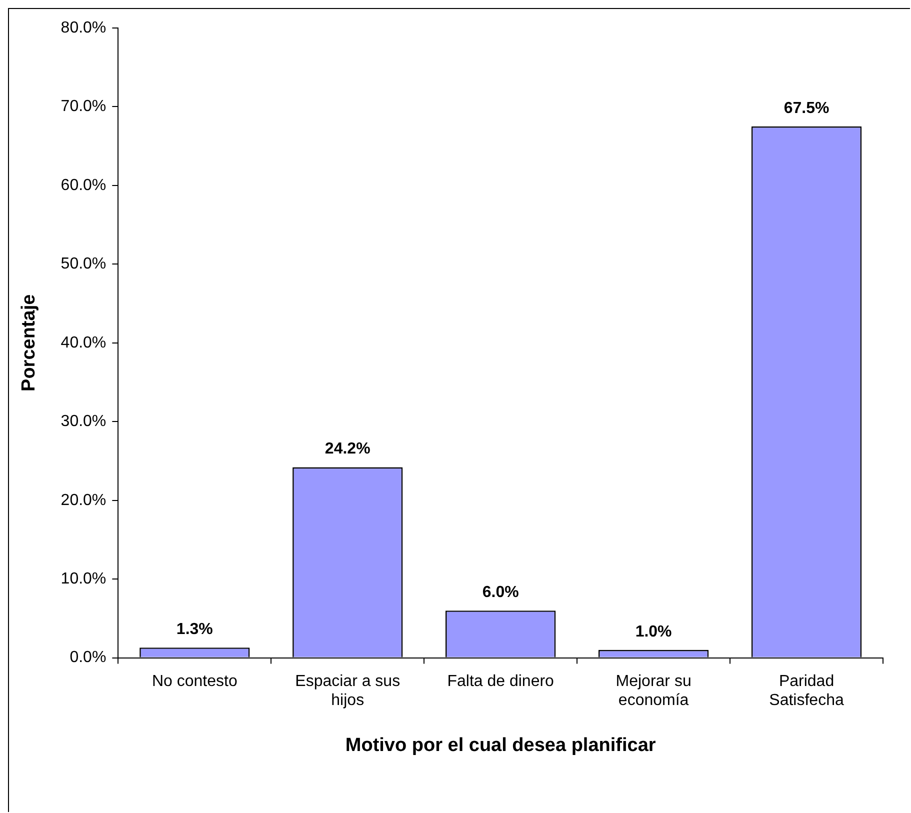 This screenshot has height=813, width=911. What do you see at coordinates (807, 108) in the screenshot?
I see `data-label: 67.5%` at bounding box center [807, 108].